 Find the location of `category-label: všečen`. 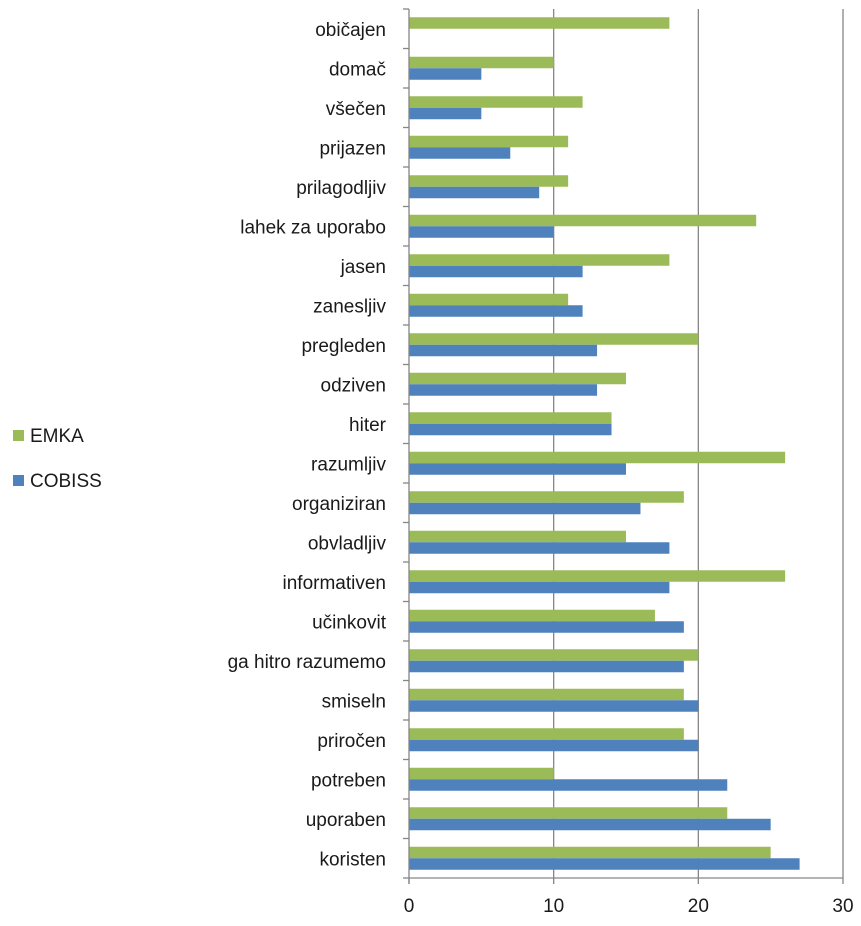

category-label: všečen is located at coordinates (356, 109).